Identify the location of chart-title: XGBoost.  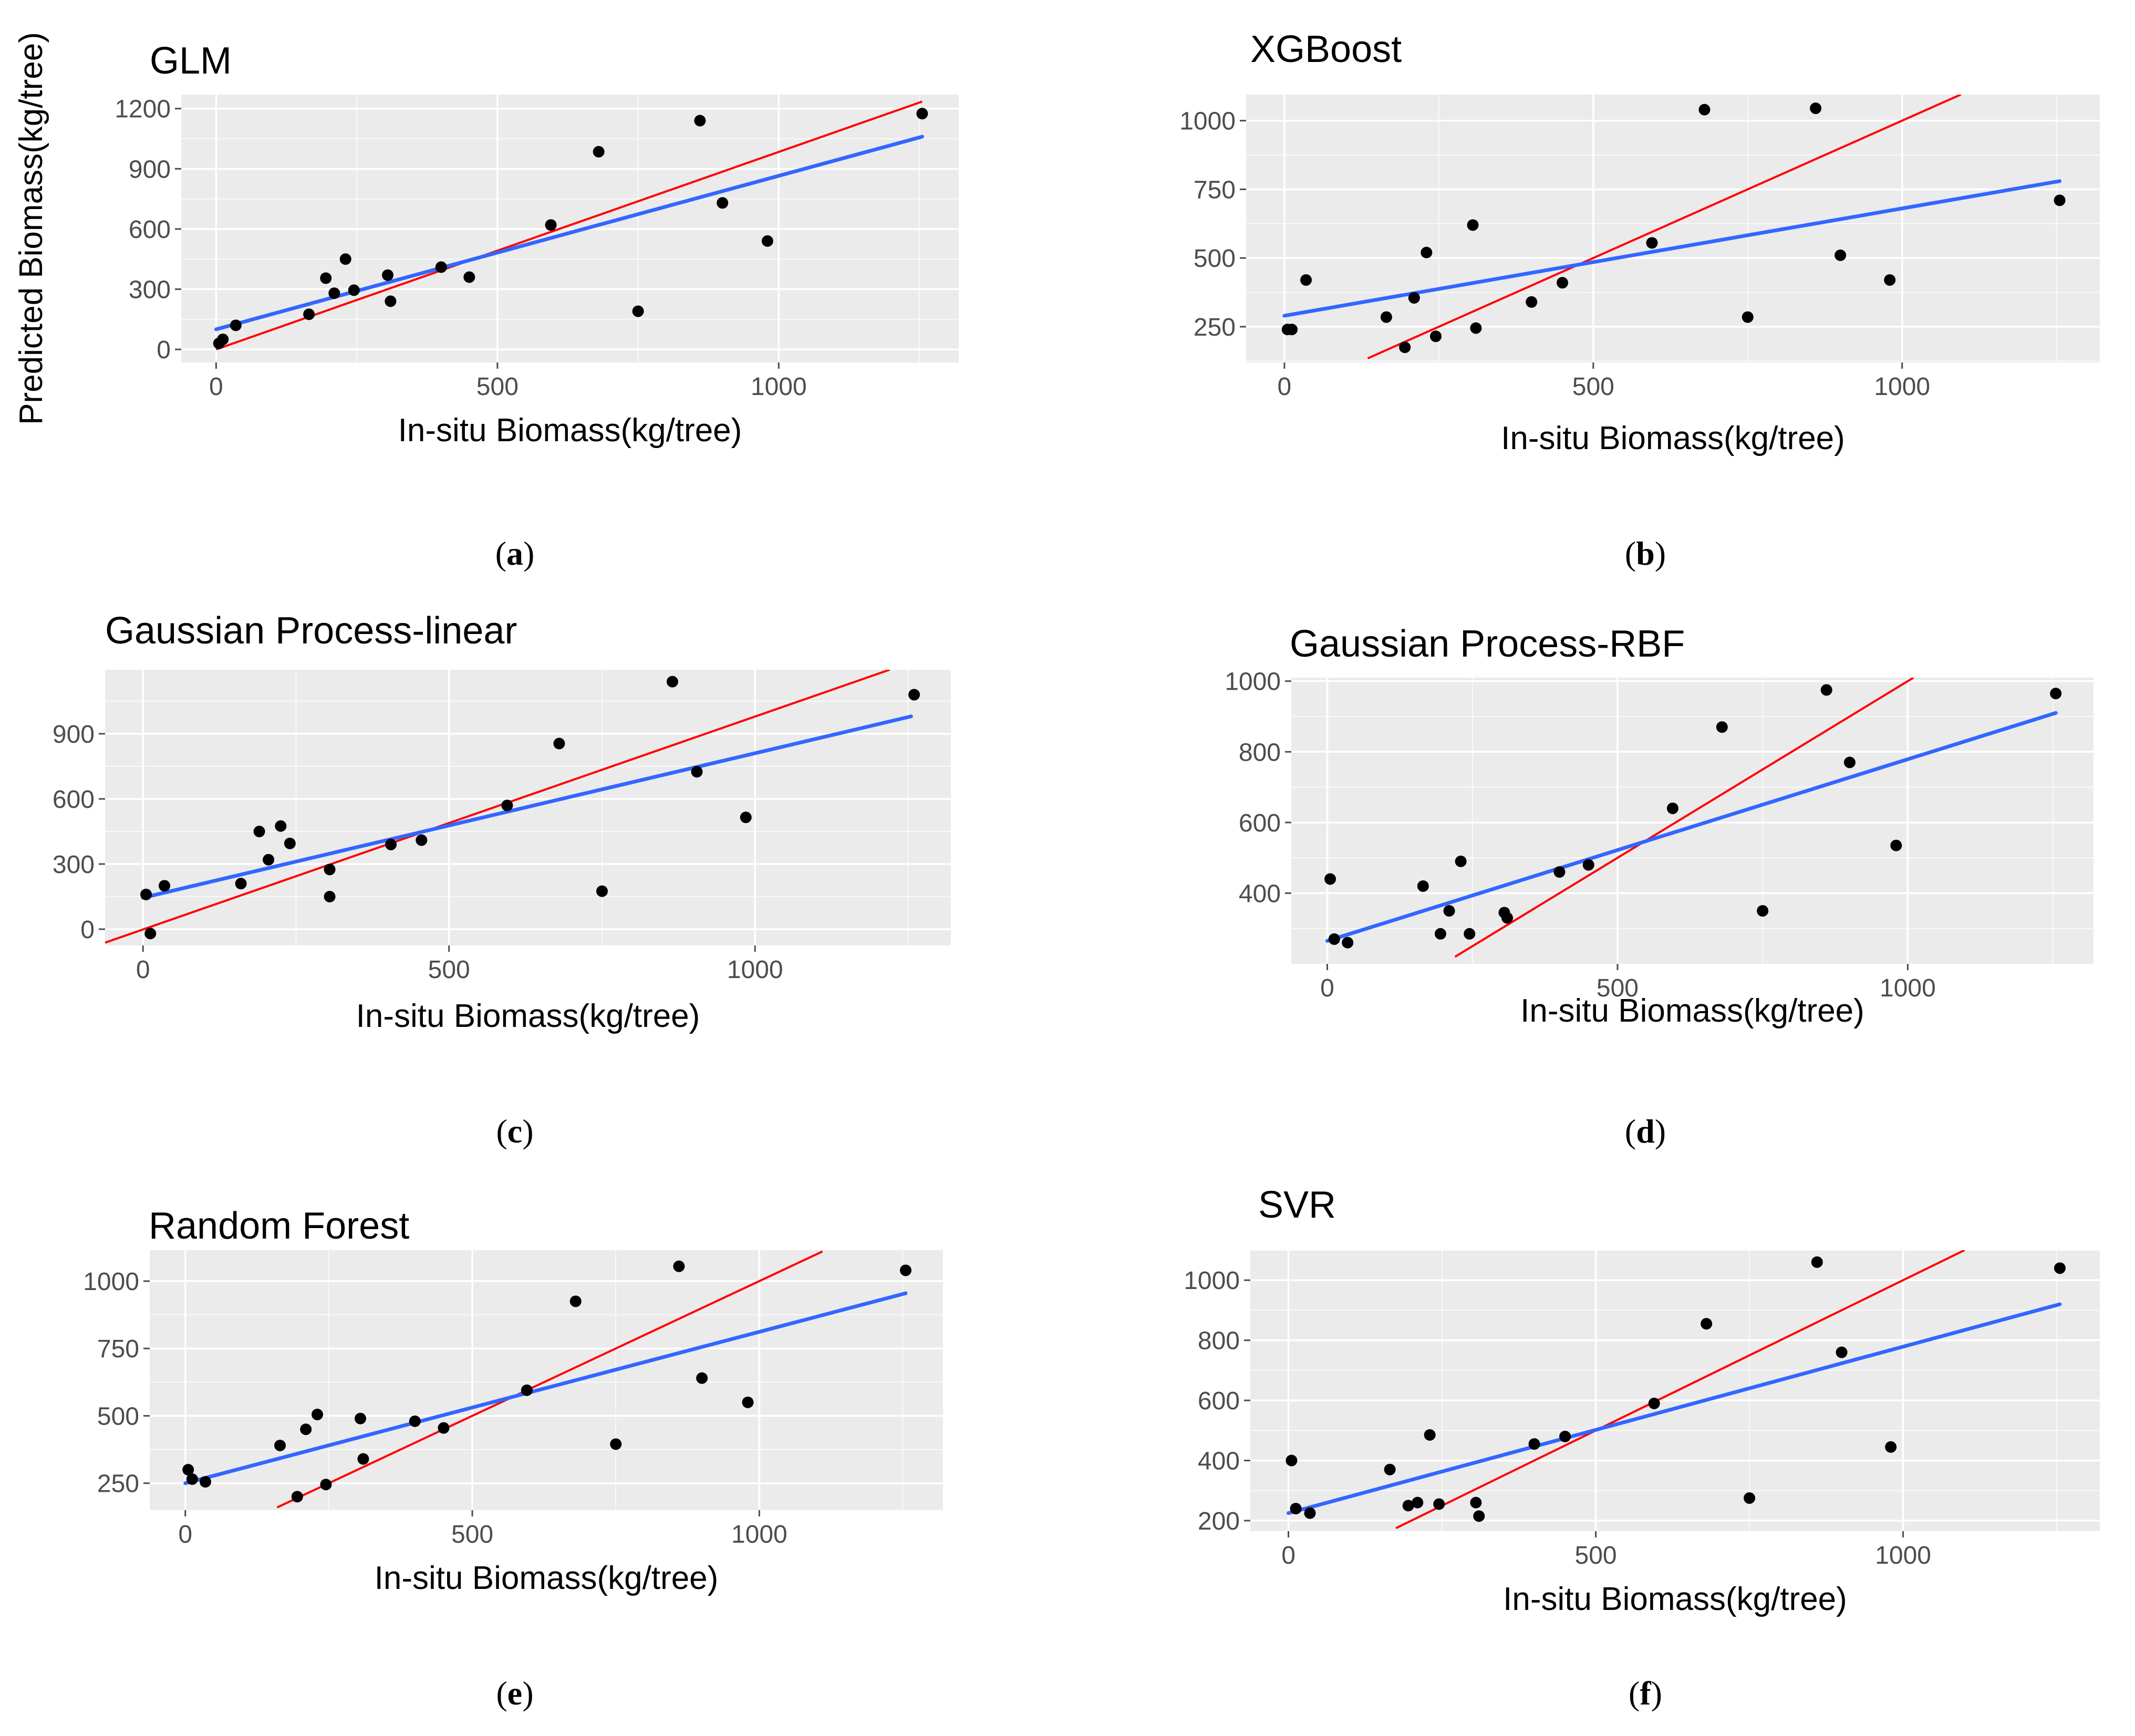
(1326, 49).